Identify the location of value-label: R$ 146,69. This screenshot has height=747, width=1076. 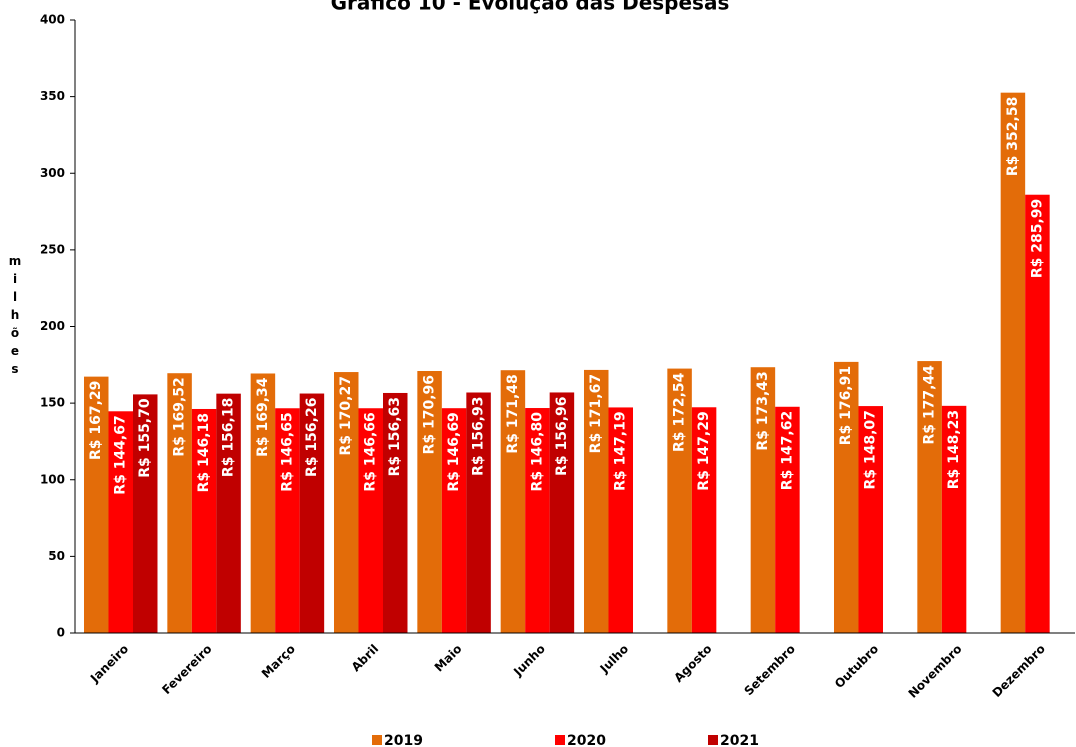
(454, 451).